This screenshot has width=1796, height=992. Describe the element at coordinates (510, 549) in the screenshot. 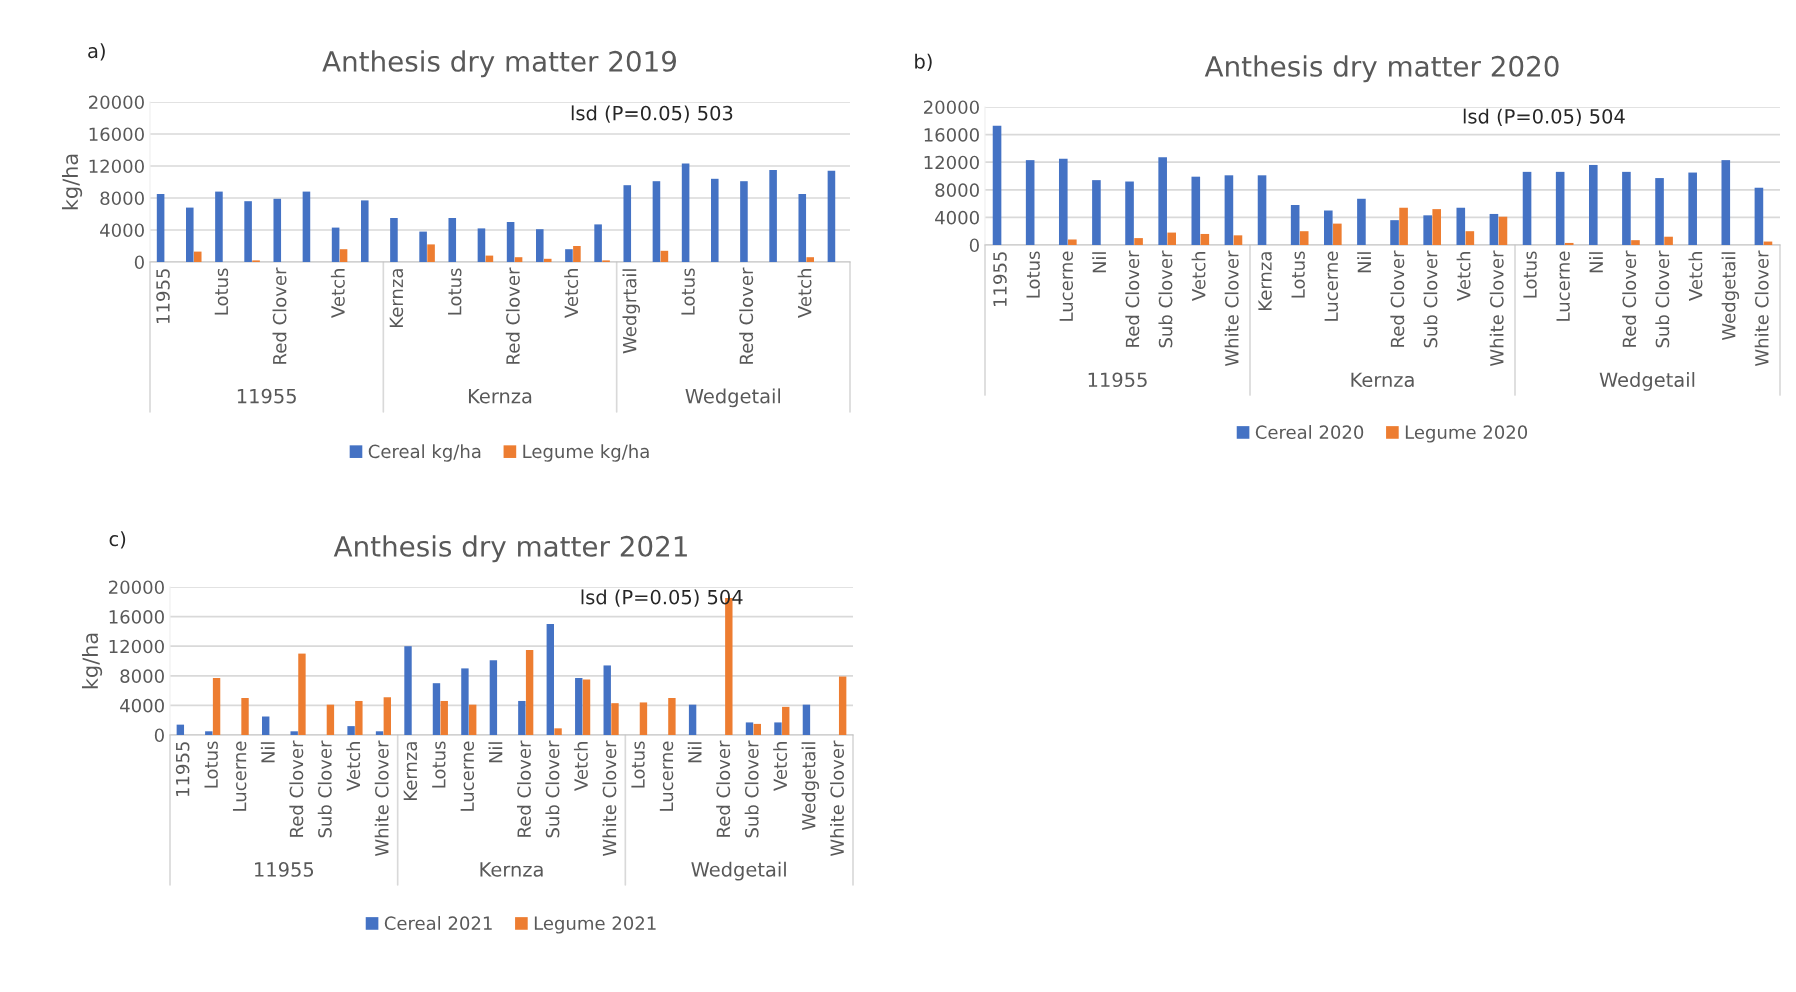

I see `chart-title: Anthesis dry matter 2021` at that location.